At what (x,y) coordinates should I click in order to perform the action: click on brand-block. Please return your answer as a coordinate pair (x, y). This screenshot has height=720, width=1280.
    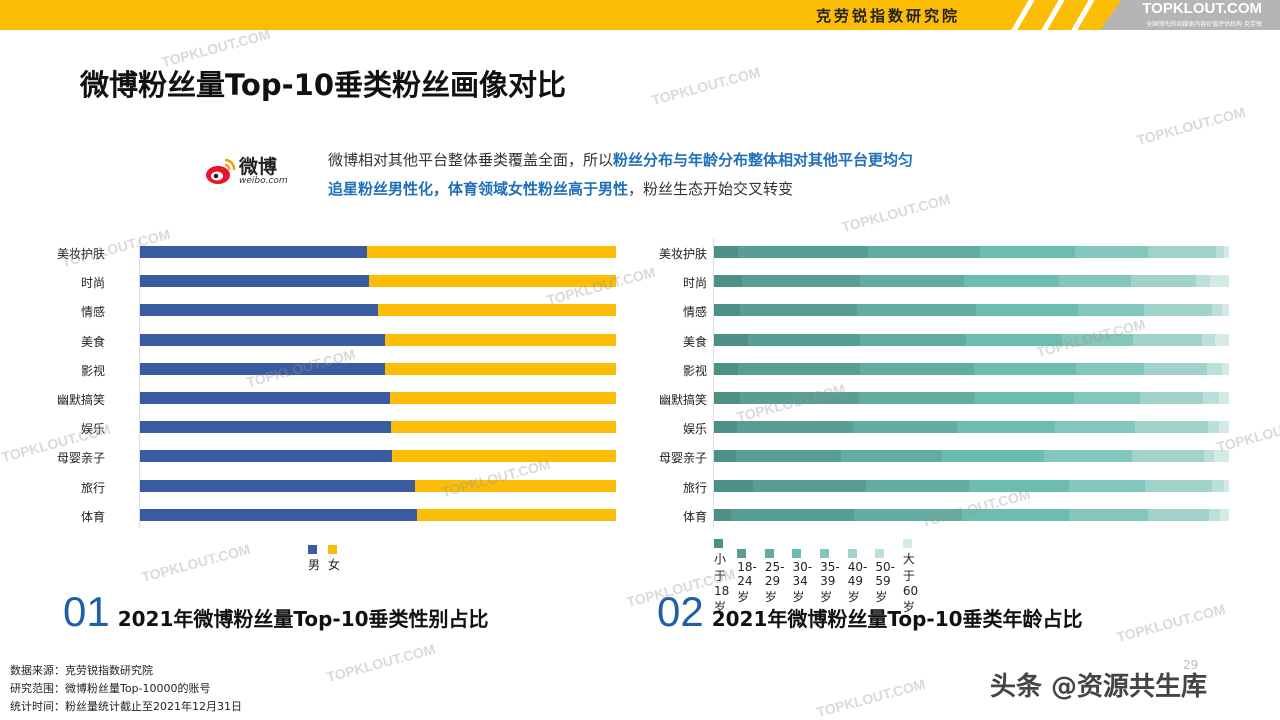
    Looking at the image, I should click on (1190, 15).